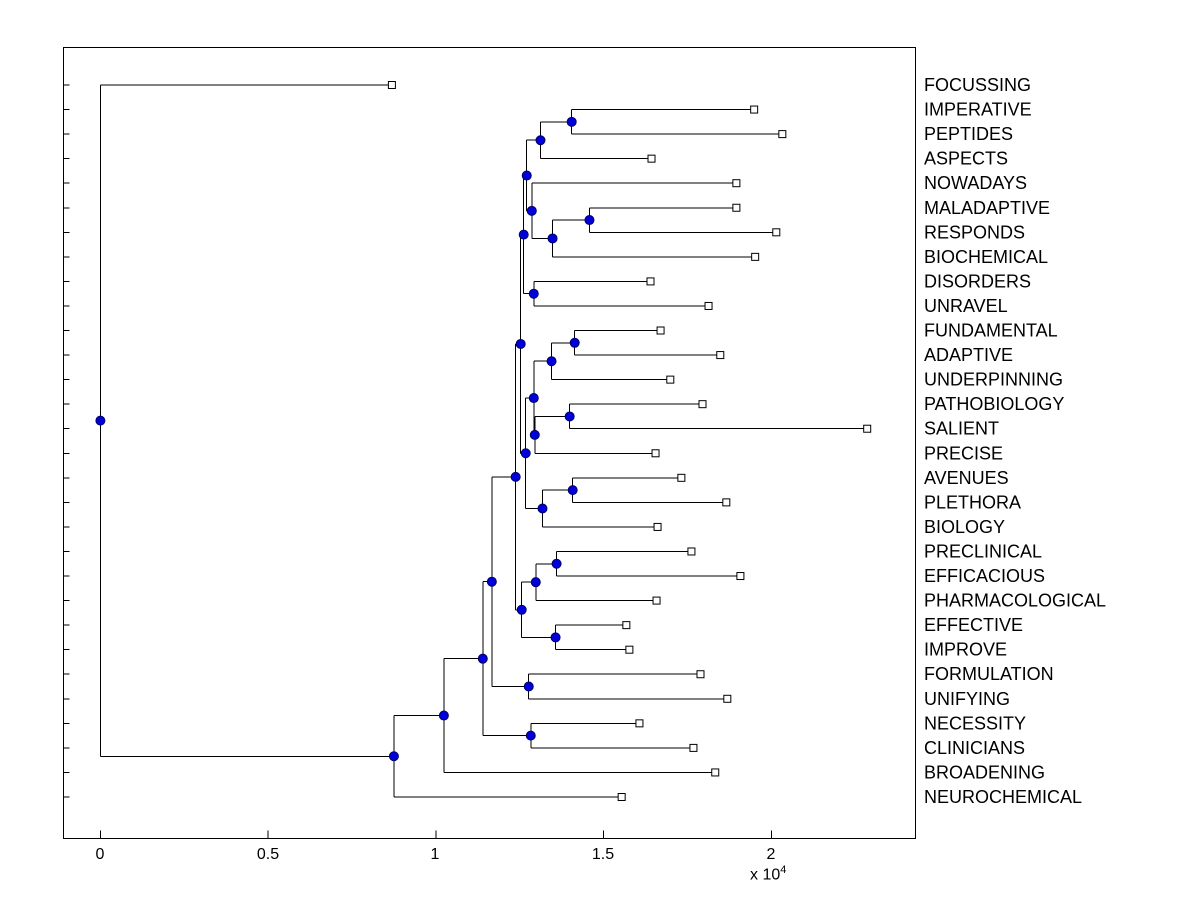 This screenshot has height=900, width=1200. What do you see at coordinates (966, 478) in the screenshot?
I see `leaf-label: AVENUES` at bounding box center [966, 478].